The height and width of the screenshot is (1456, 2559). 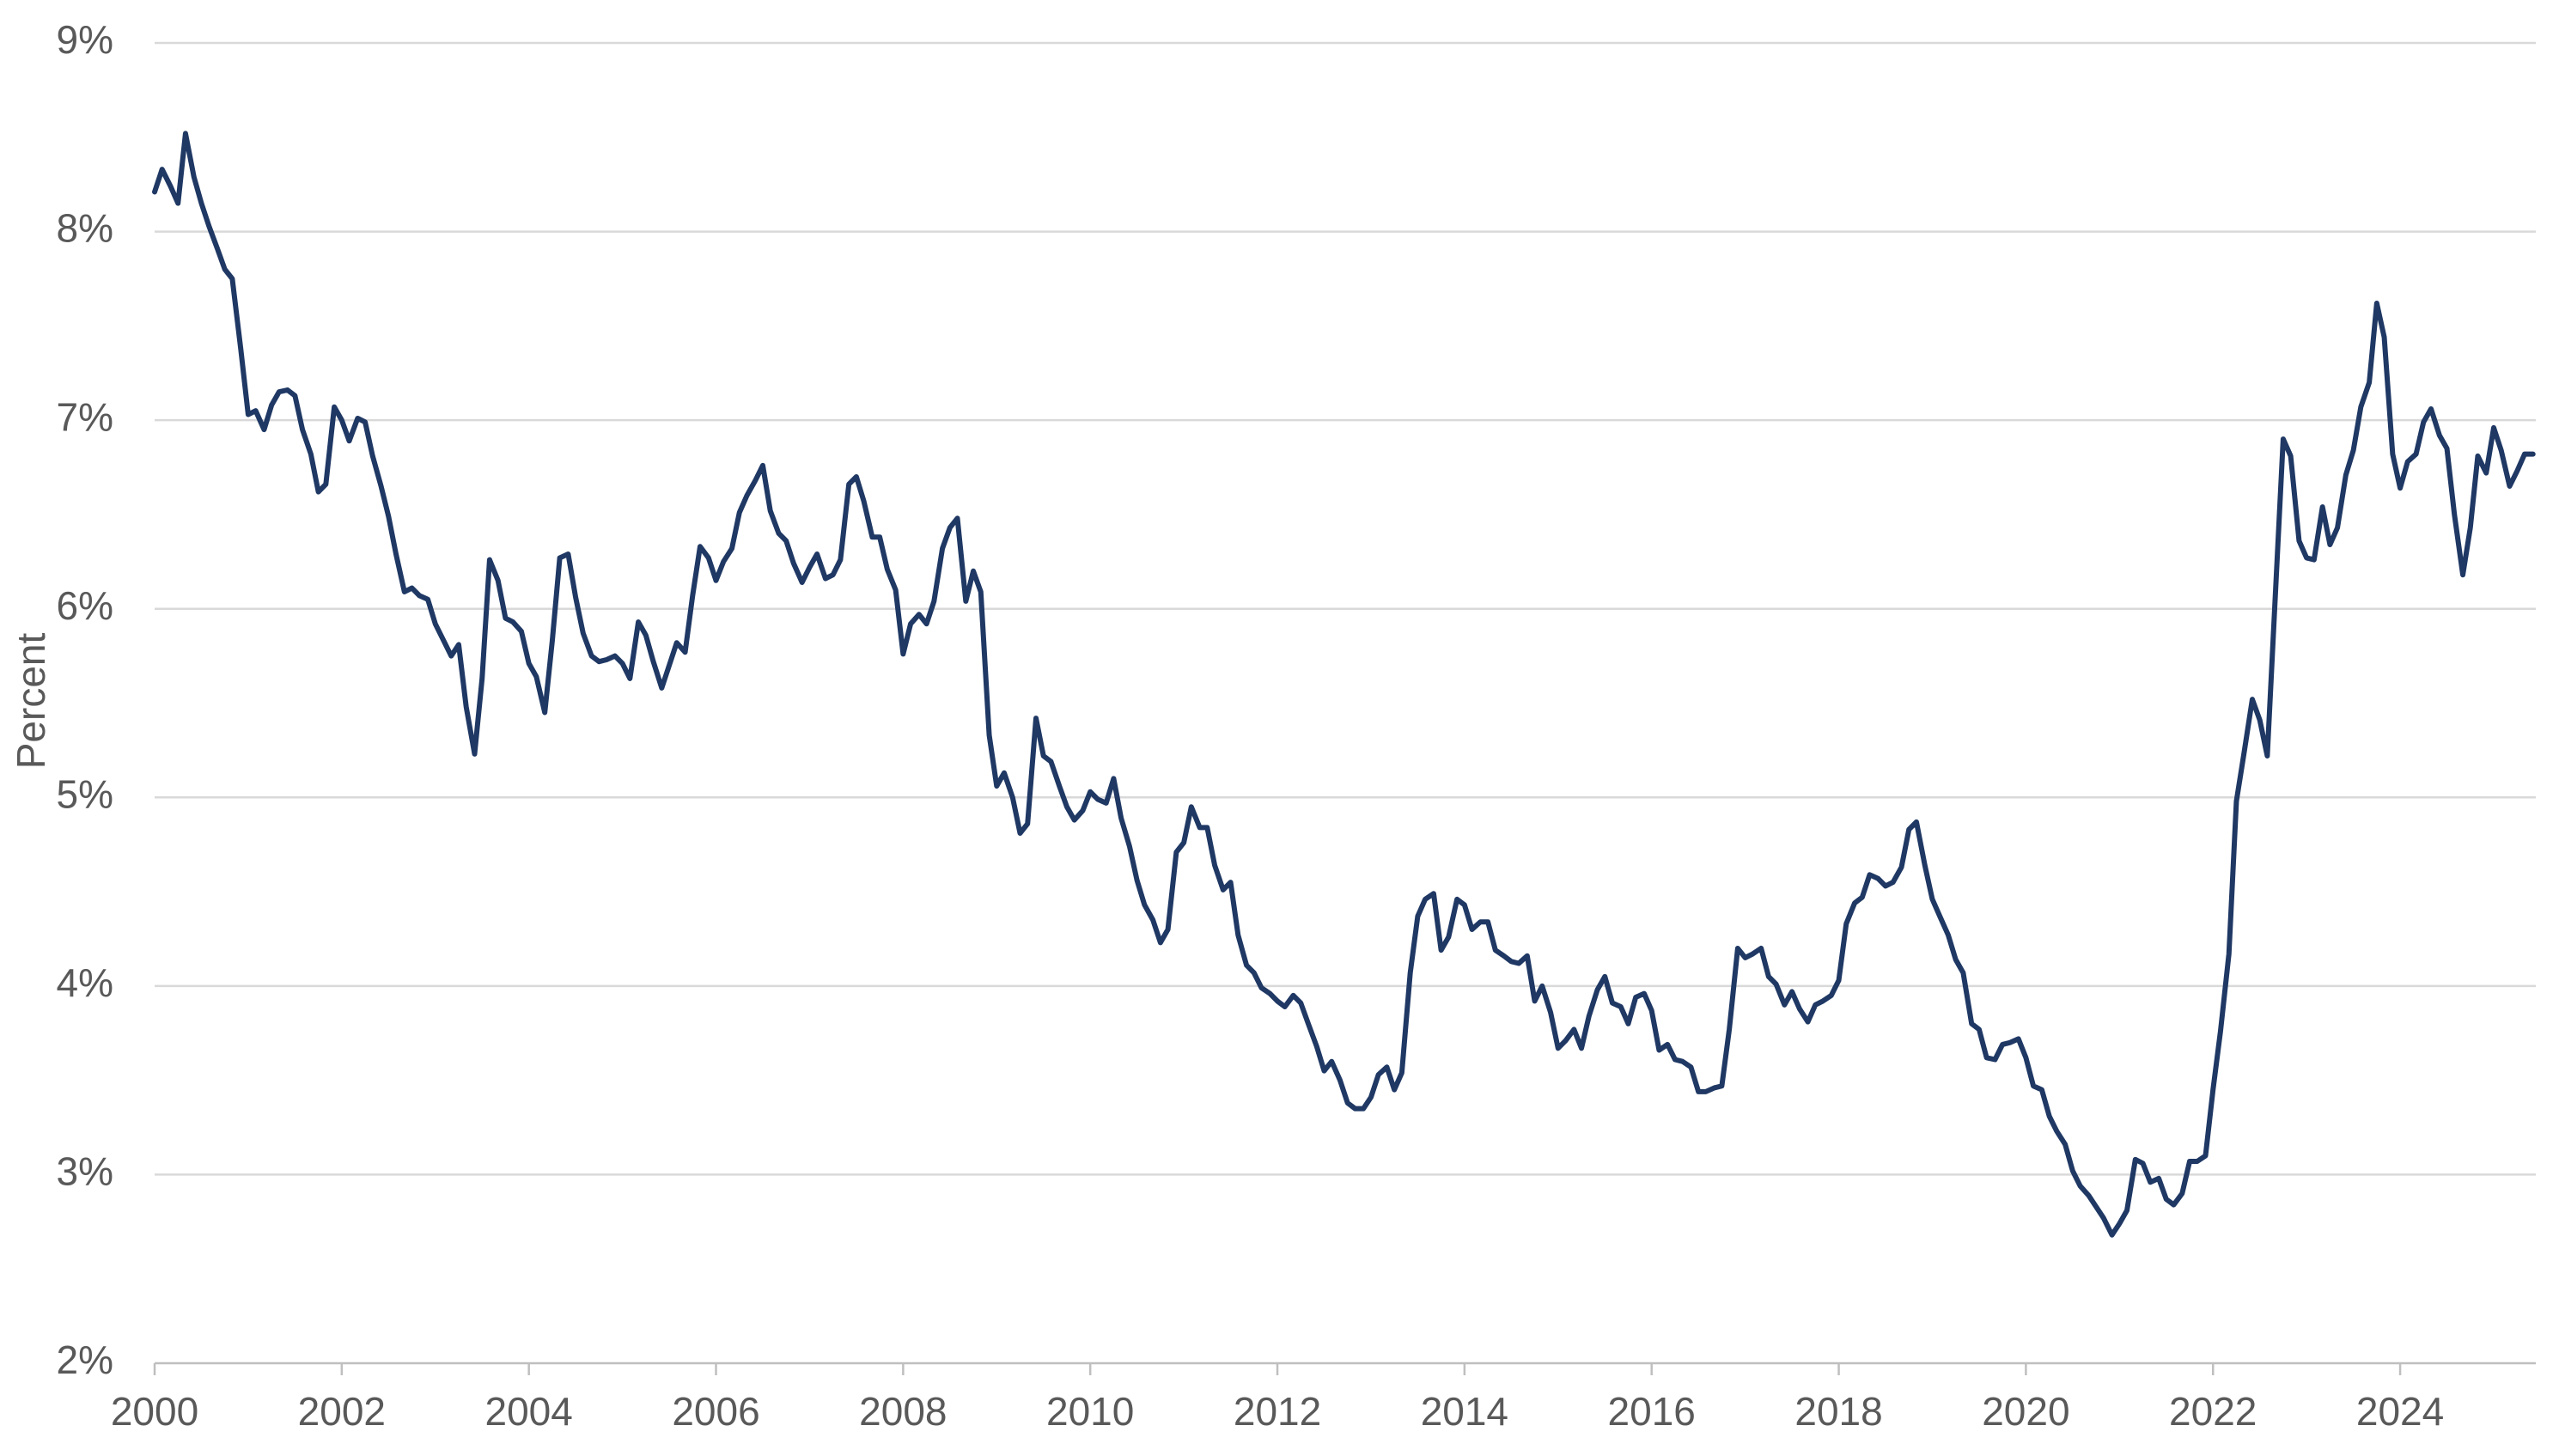 I want to click on x-tick-label: 2000, so click(x=154, y=1411).